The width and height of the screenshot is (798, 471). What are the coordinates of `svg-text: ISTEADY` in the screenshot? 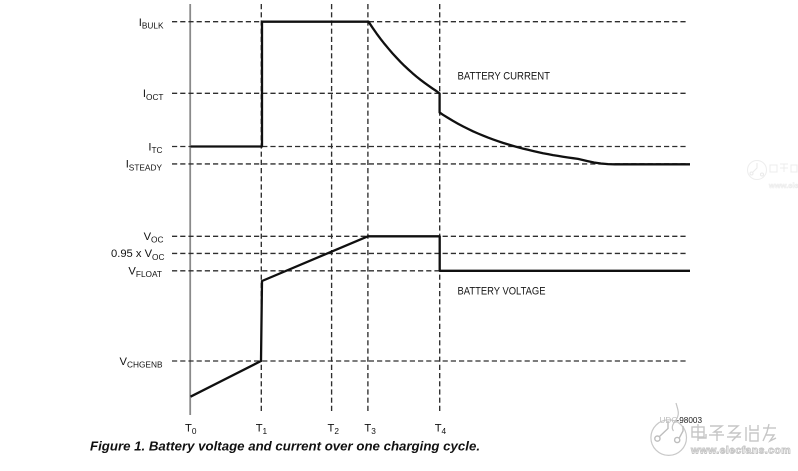 It's located at (144, 166).